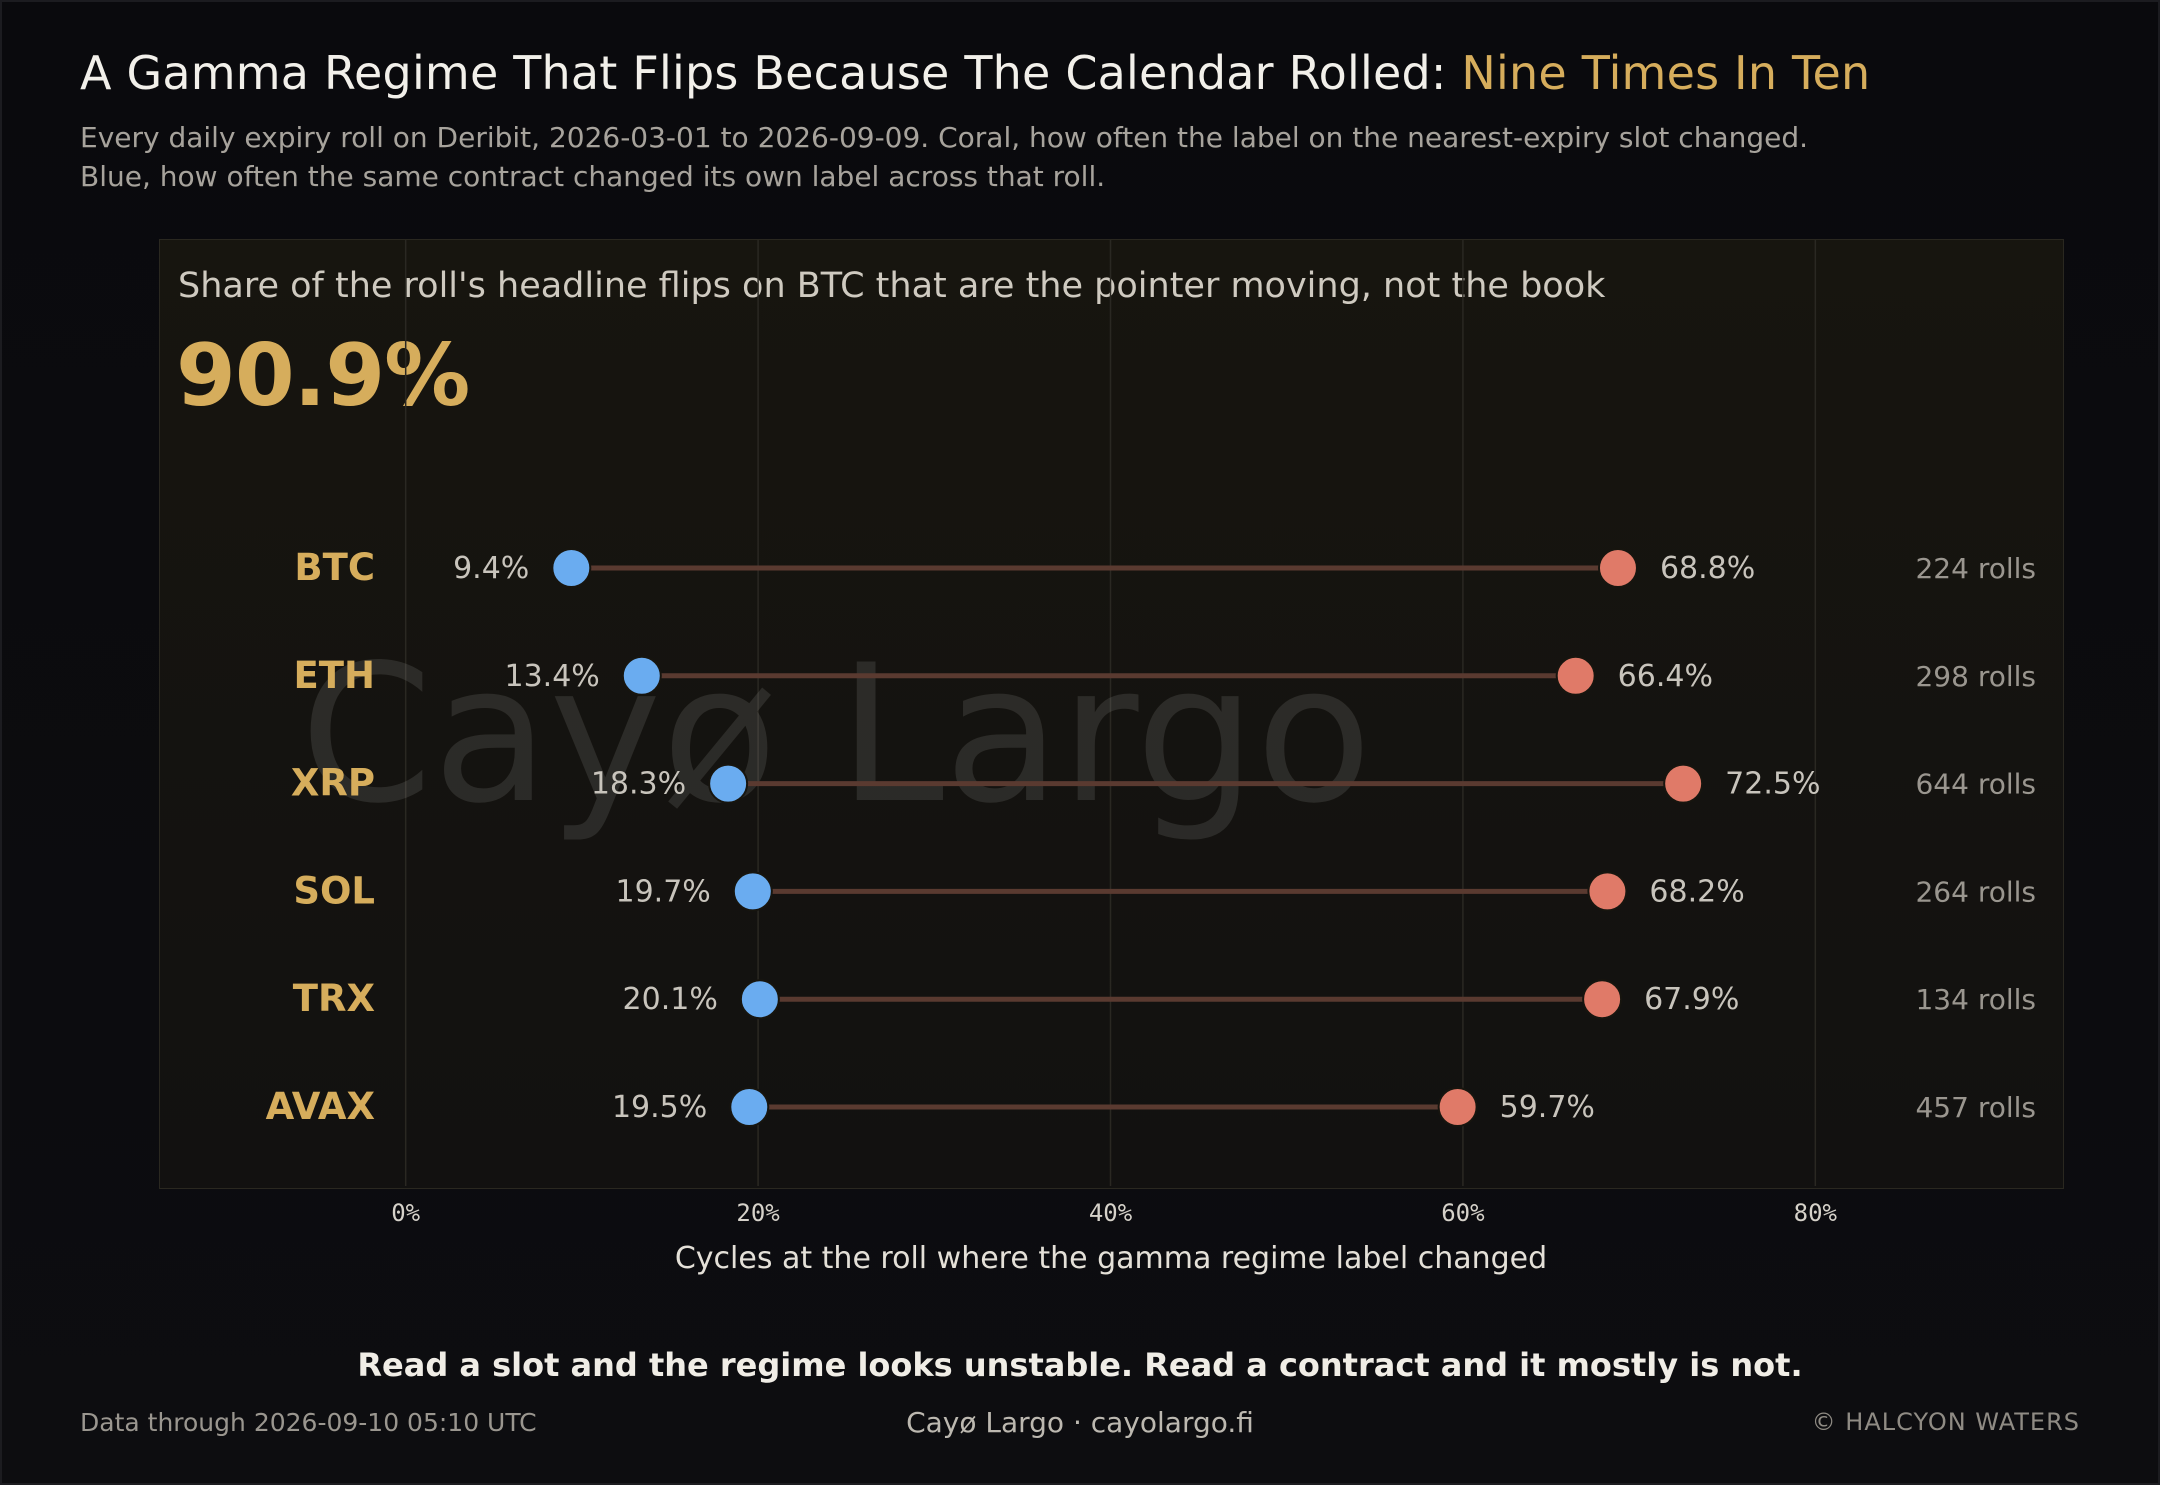 The image size is (2160, 1485). Describe the element at coordinates (491, 568) in the screenshot. I see `blue-value-label: 9.4%` at that location.